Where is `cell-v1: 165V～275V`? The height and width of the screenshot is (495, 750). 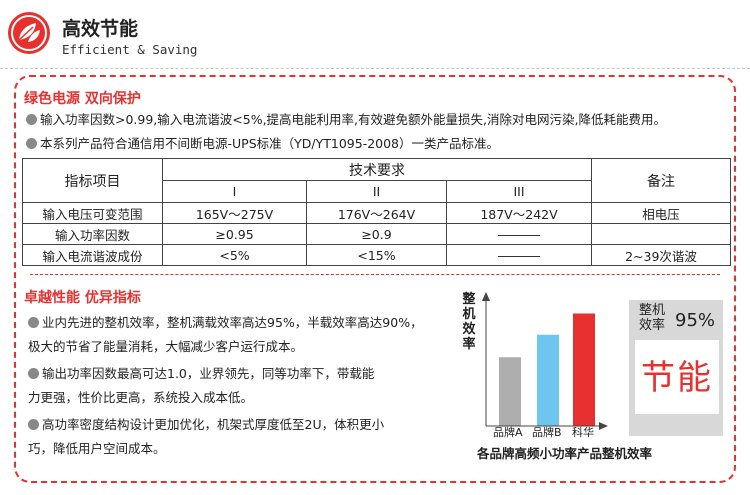 cell-v1: 165V～275V is located at coordinates (234, 213).